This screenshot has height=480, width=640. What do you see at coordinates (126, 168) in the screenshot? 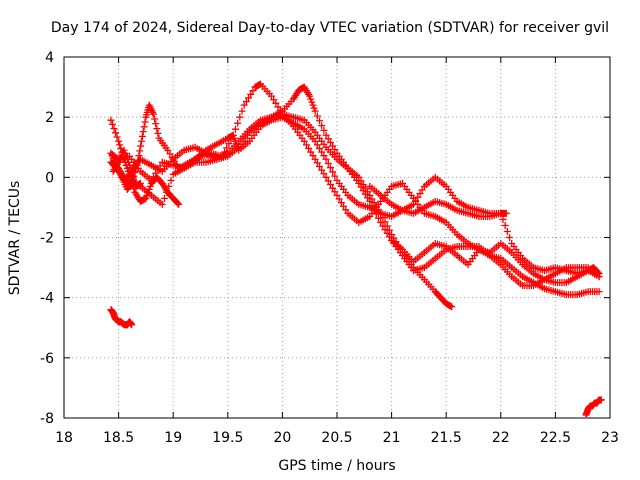
I see `series-track-f` at bounding box center [126, 168].